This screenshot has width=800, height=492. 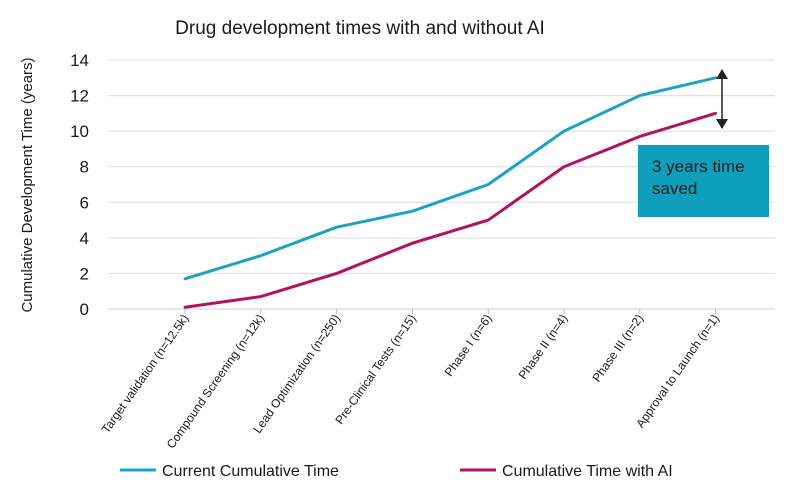 I want to click on x-tick-label: Pre-Clinical Tests (n=15), so click(x=375, y=369).